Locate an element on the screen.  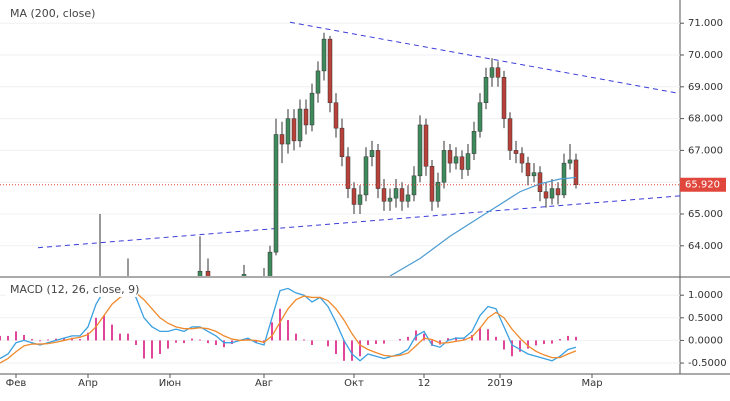
x-tick-label: Авг is located at coordinates (264, 383).